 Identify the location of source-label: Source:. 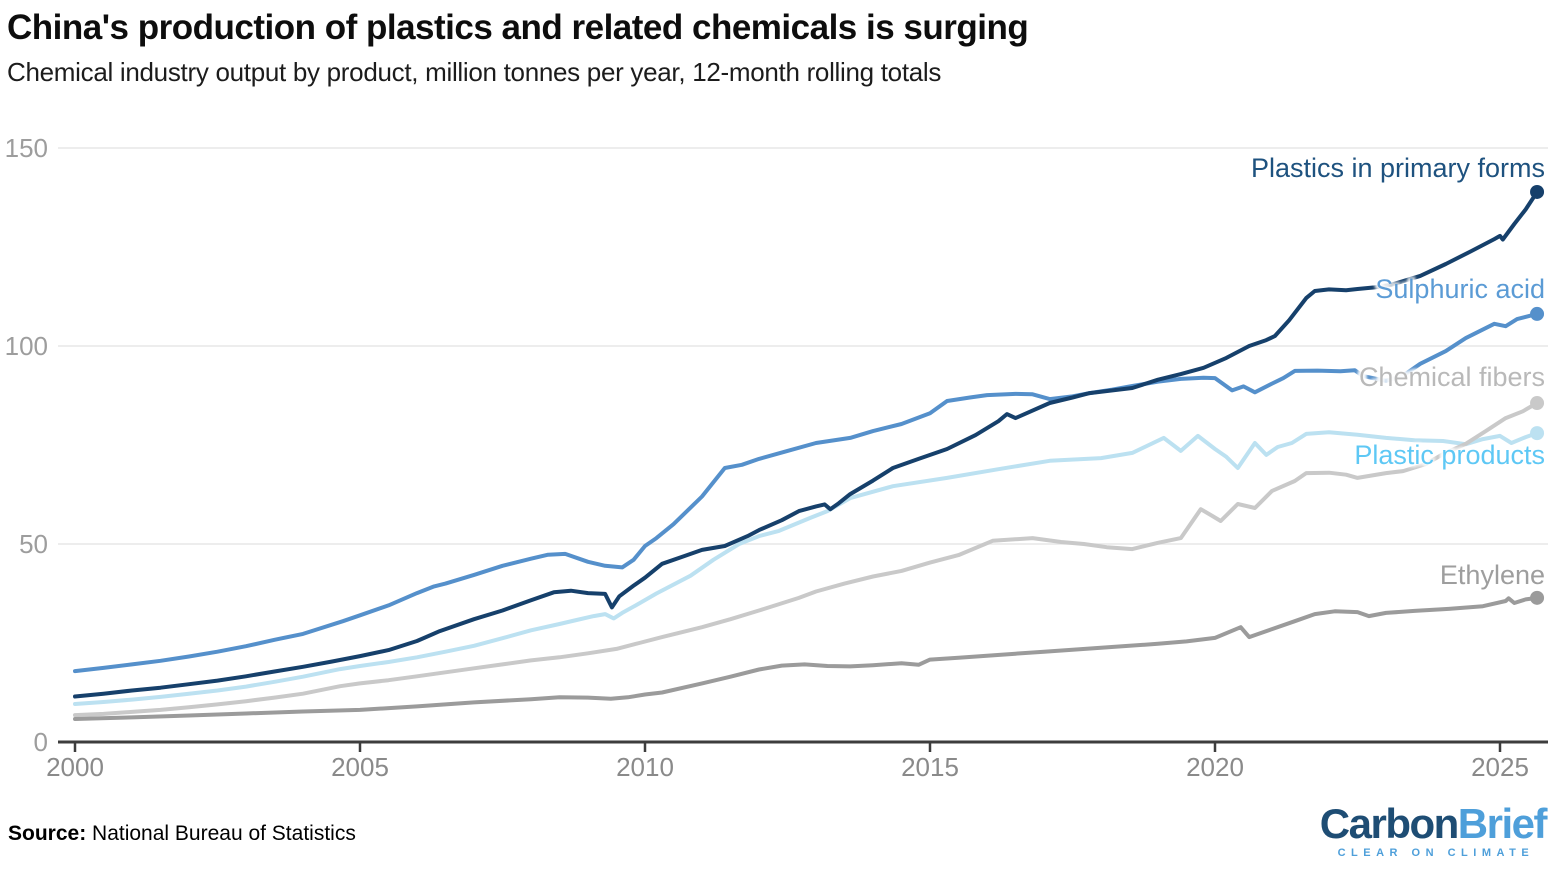
(47, 833).